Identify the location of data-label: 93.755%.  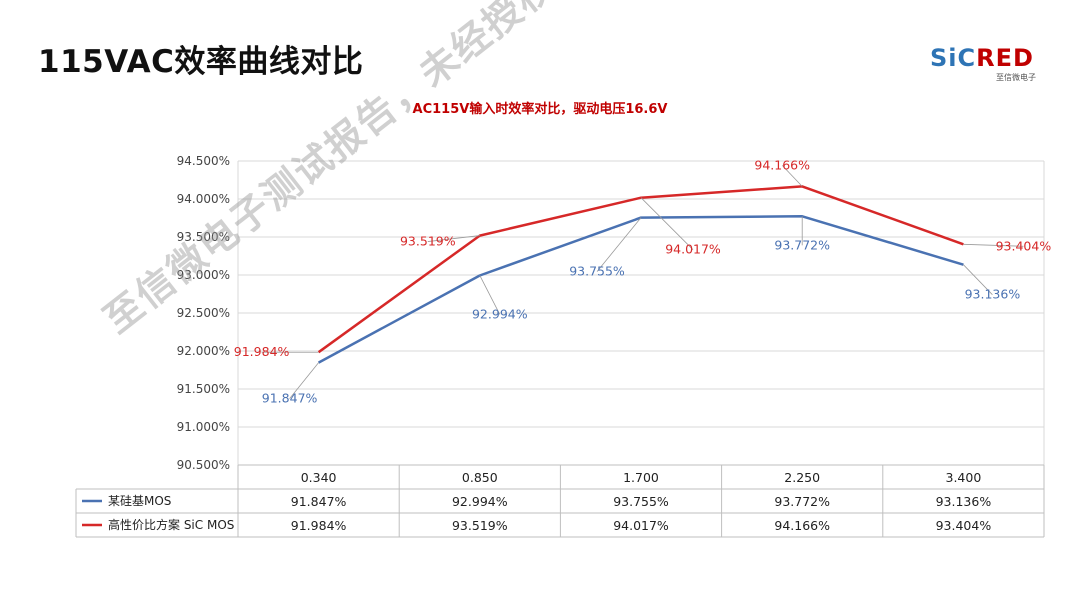
(597, 271).